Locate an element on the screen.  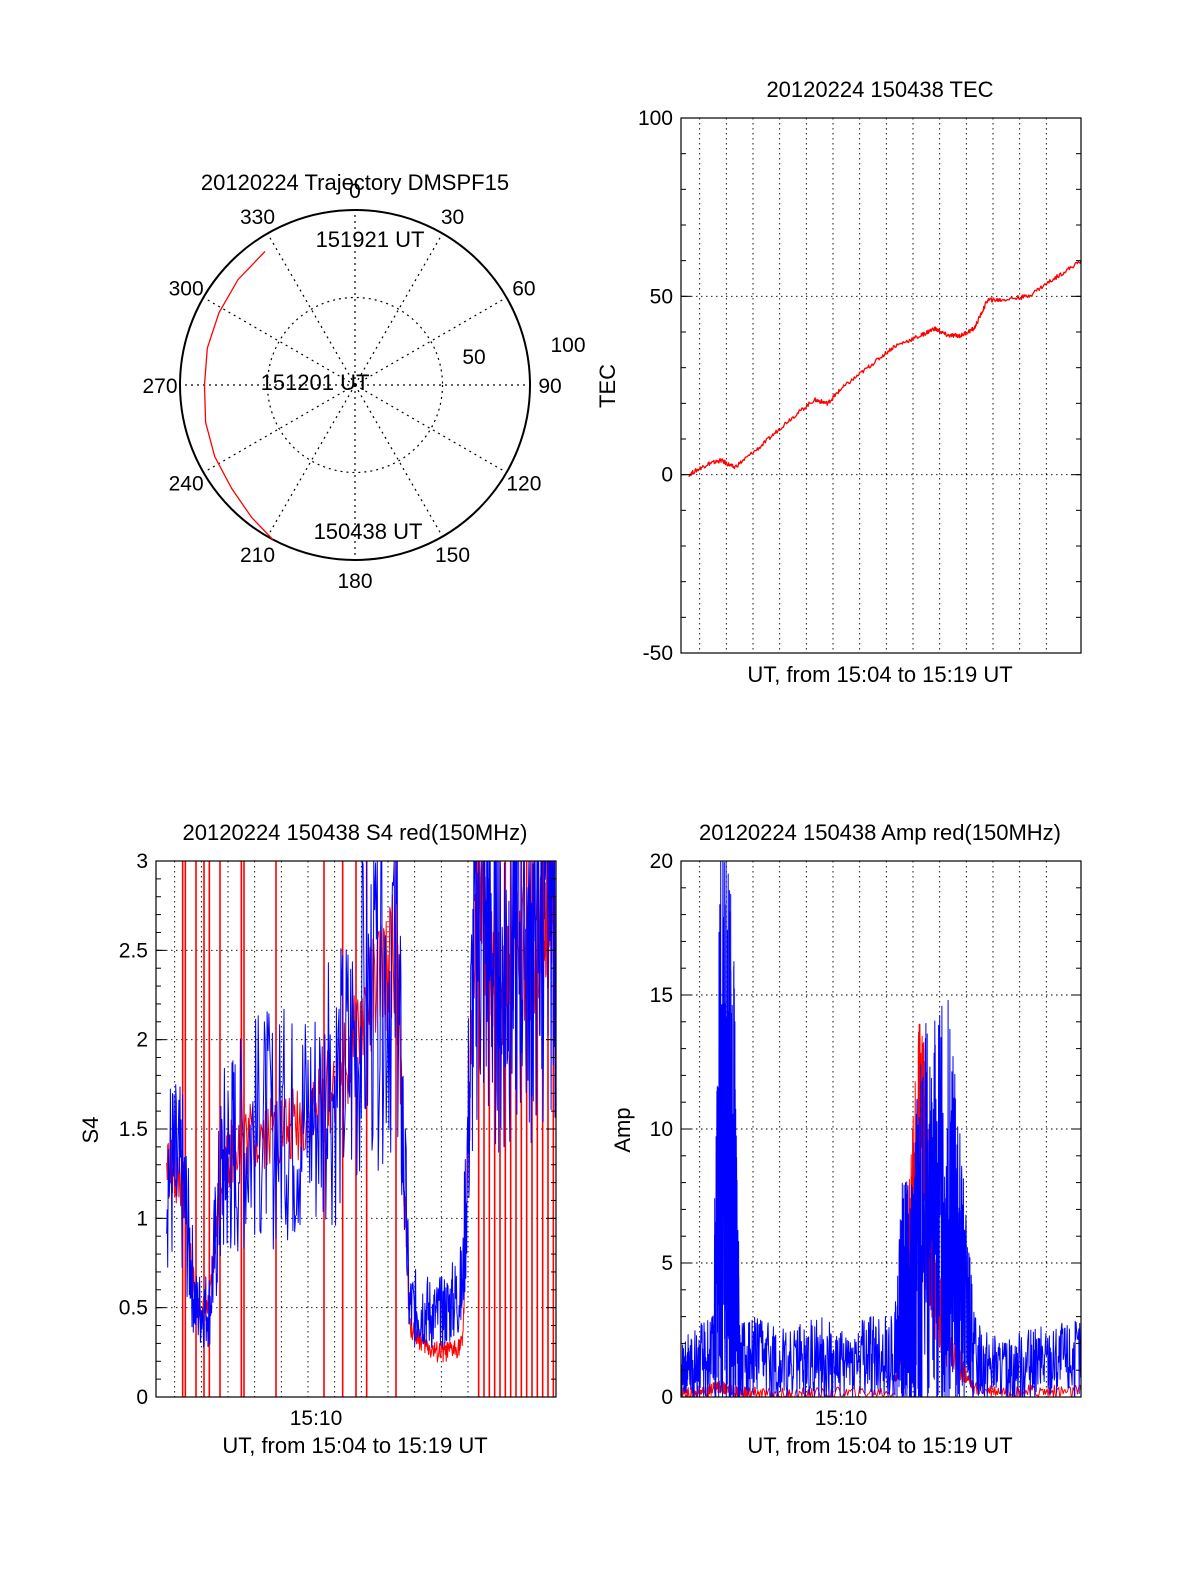
polar-angle-tick-label: 120 is located at coordinates (523, 484).